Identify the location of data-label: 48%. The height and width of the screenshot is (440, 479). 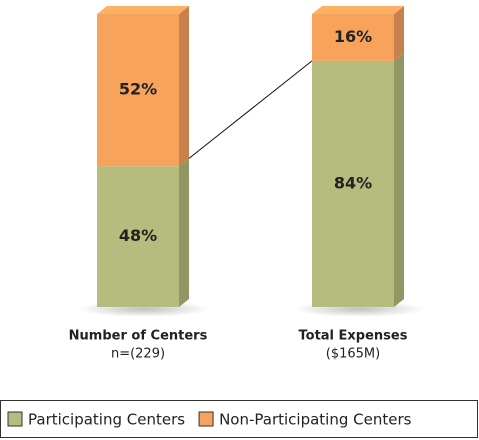
(138, 235).